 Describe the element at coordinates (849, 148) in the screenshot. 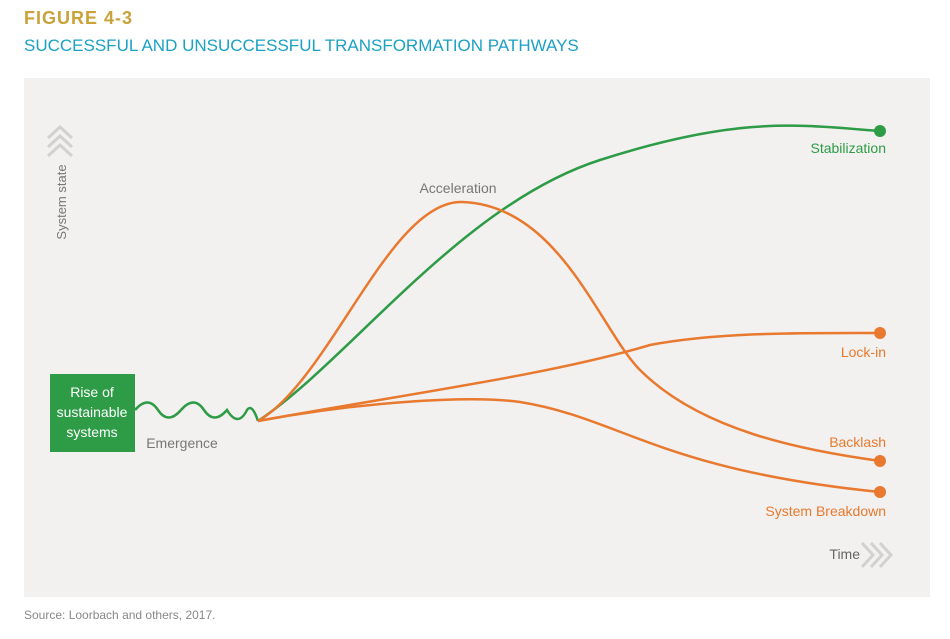

I see `outcome-label: Stabilization` at that location.